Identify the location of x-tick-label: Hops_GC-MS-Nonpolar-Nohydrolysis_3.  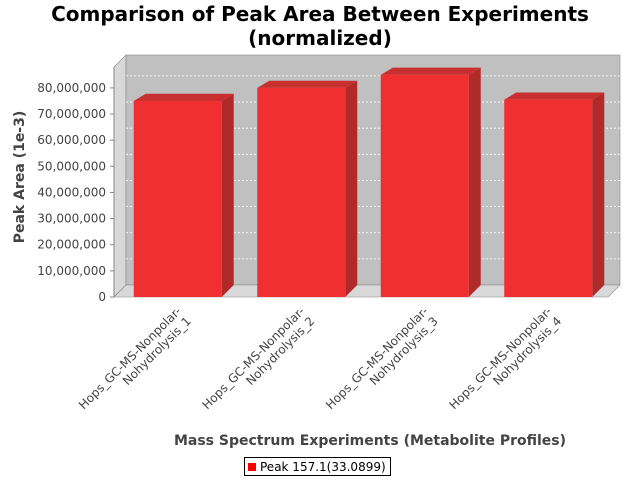
(382, 363).